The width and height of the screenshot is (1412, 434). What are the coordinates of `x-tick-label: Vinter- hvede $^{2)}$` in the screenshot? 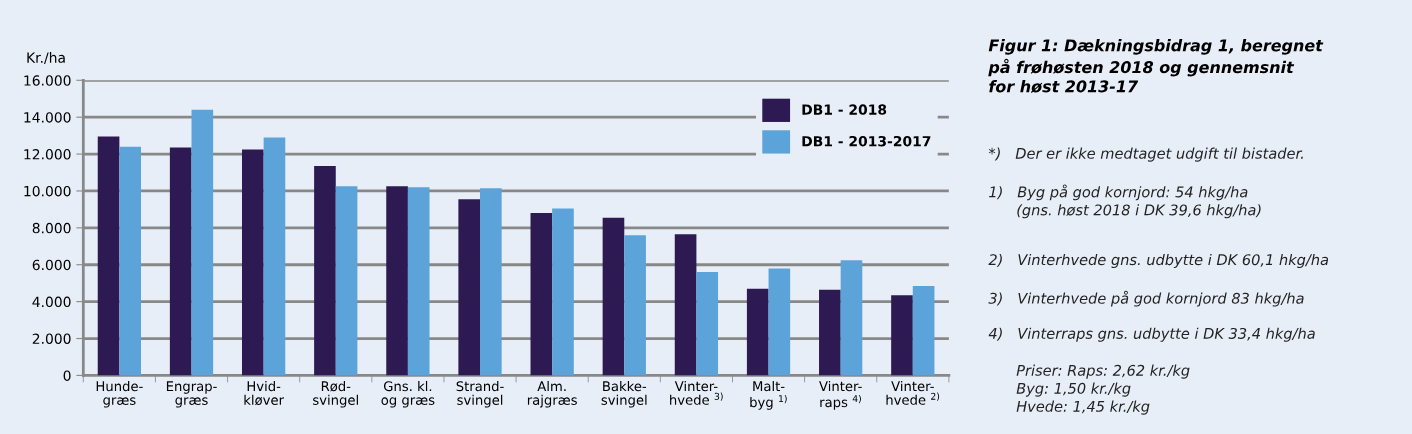 It's located at (913, 392).